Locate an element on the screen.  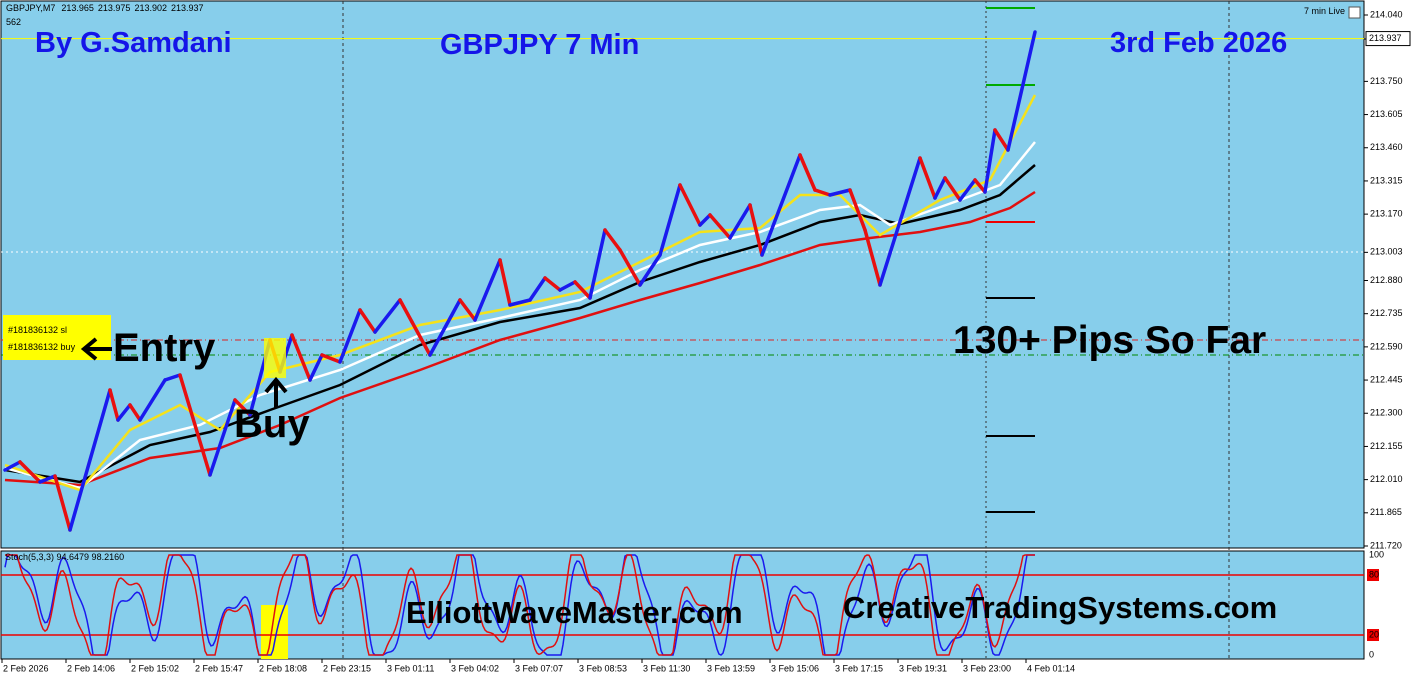
price-label: 213.605 is located at coordinates (1386, 114).